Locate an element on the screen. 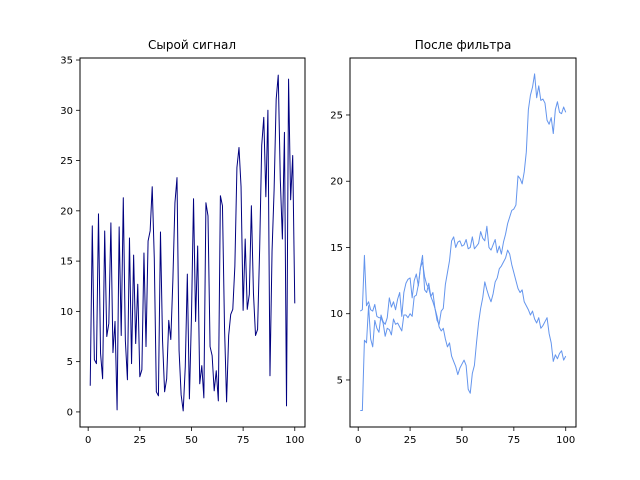  left-y-tick-label: 30 is located at coordinates (66, 111).